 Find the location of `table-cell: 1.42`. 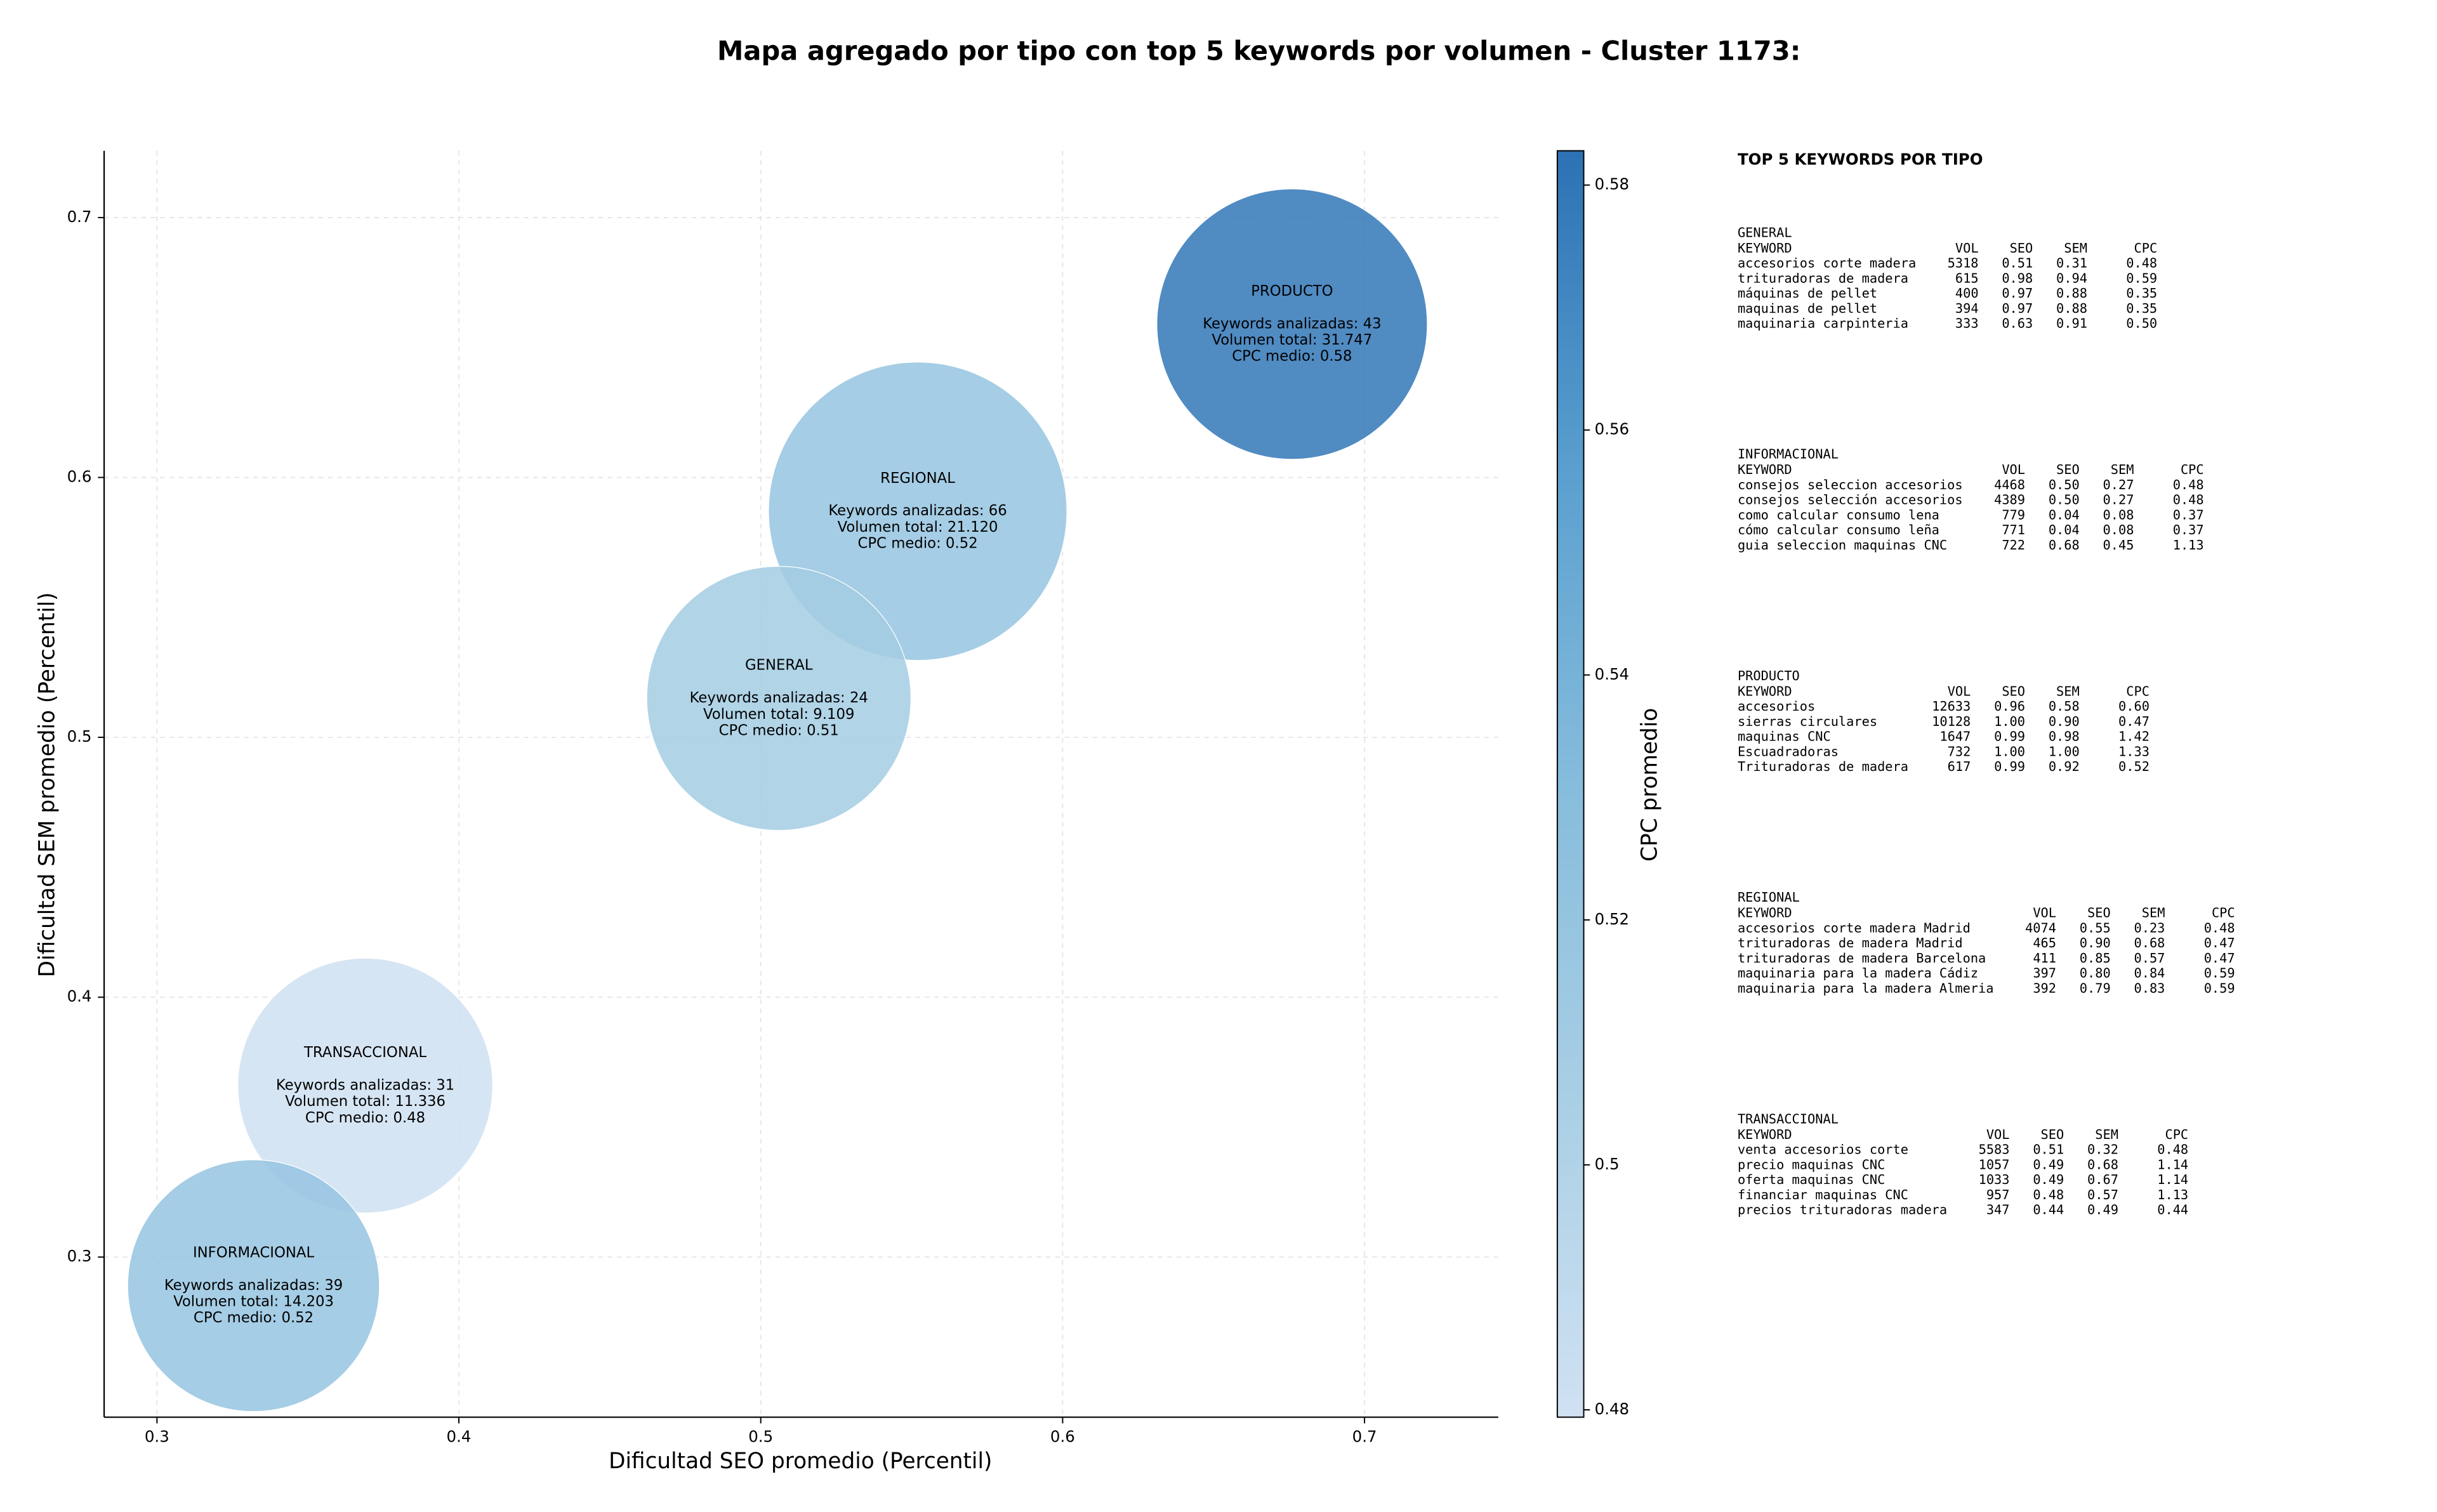

table-cell: 1.42 is located at coordinates (2134, 736).